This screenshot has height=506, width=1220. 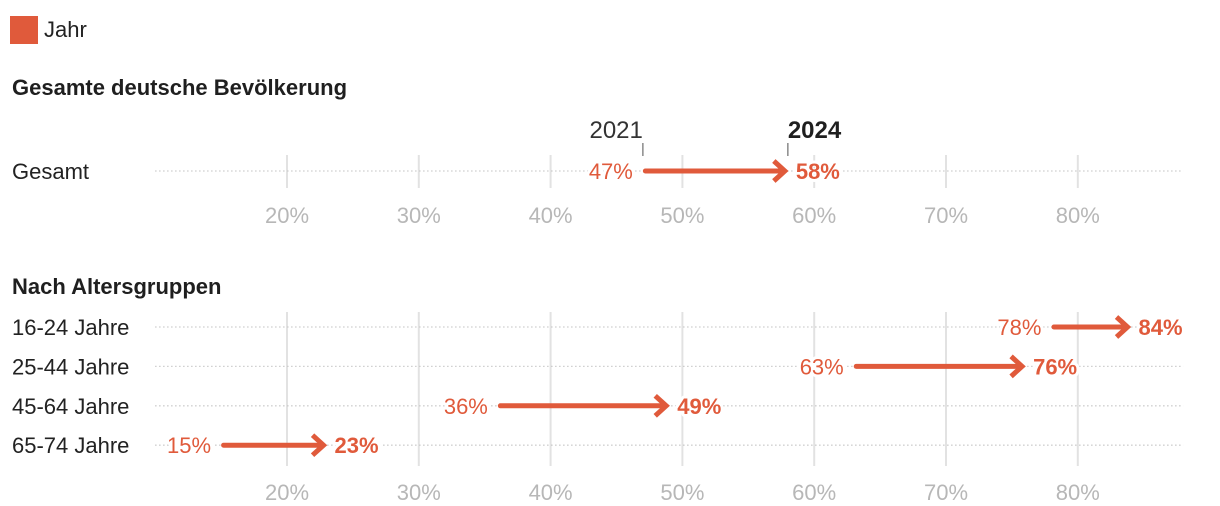 What do you see at coordinates (70, 406) in the screenshot?
I see `row-label: 45-64 Jahre` at bounding box center [70, 406].